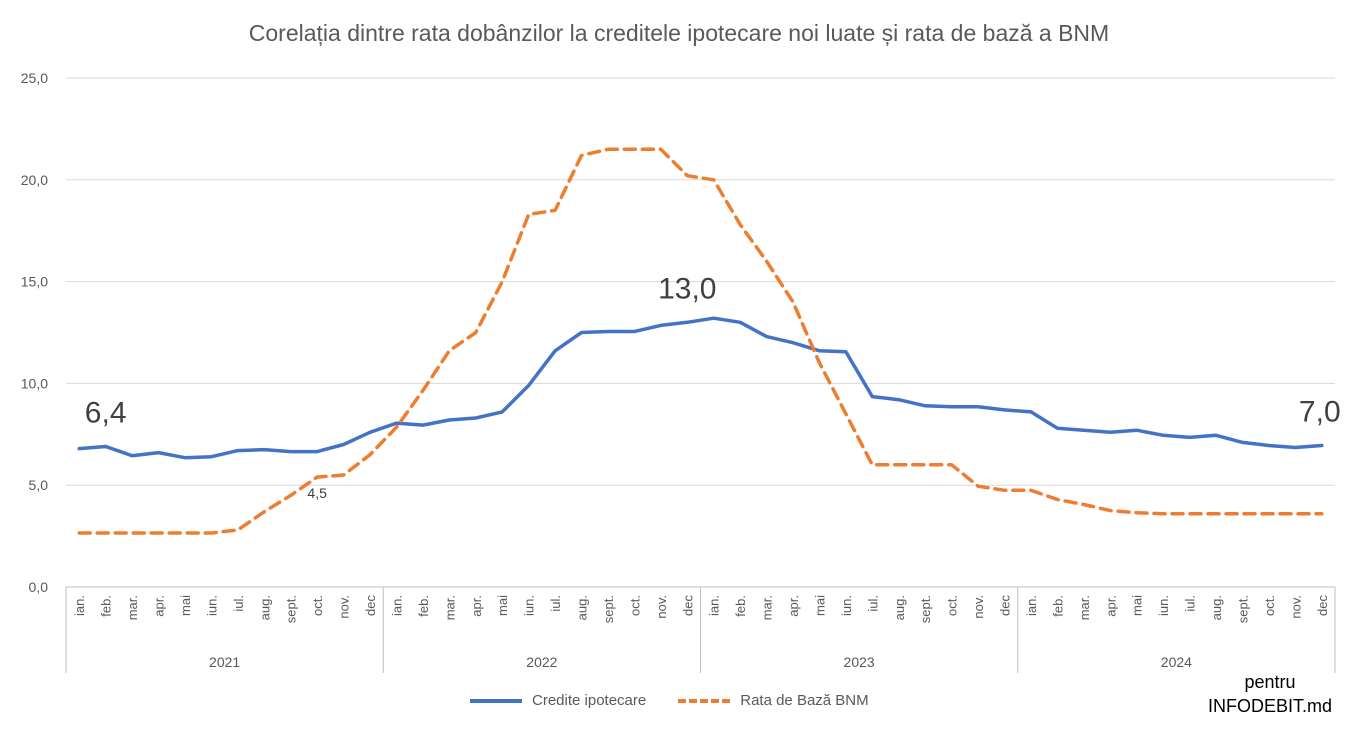 The image size is (1358, 733). What do you see at coordinates (34, 332) in the screenshot?
I see `y-axis: 0,0 5,0 10,0 15,0 20,0 25,0` at bounding box center [34, 332].